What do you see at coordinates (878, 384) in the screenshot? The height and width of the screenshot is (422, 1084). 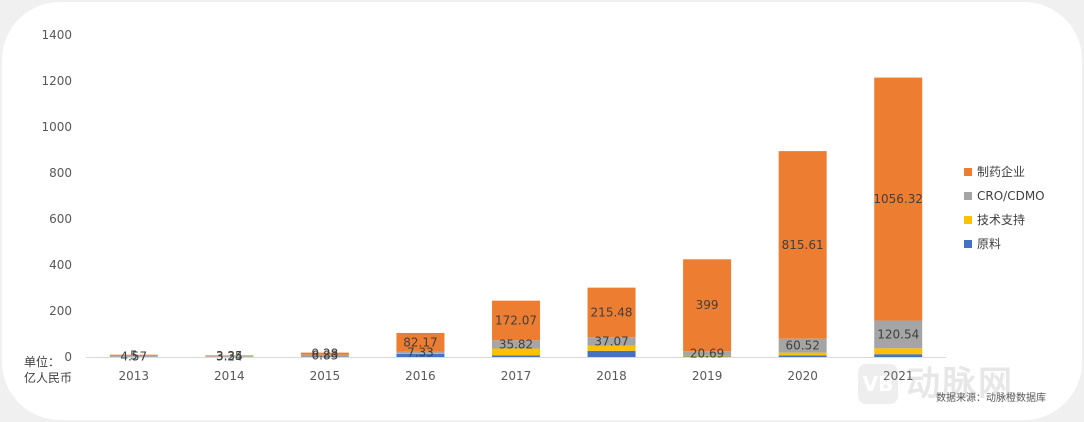 I see `watermark-logo-icon: VB` at bounding box center [878, 384].